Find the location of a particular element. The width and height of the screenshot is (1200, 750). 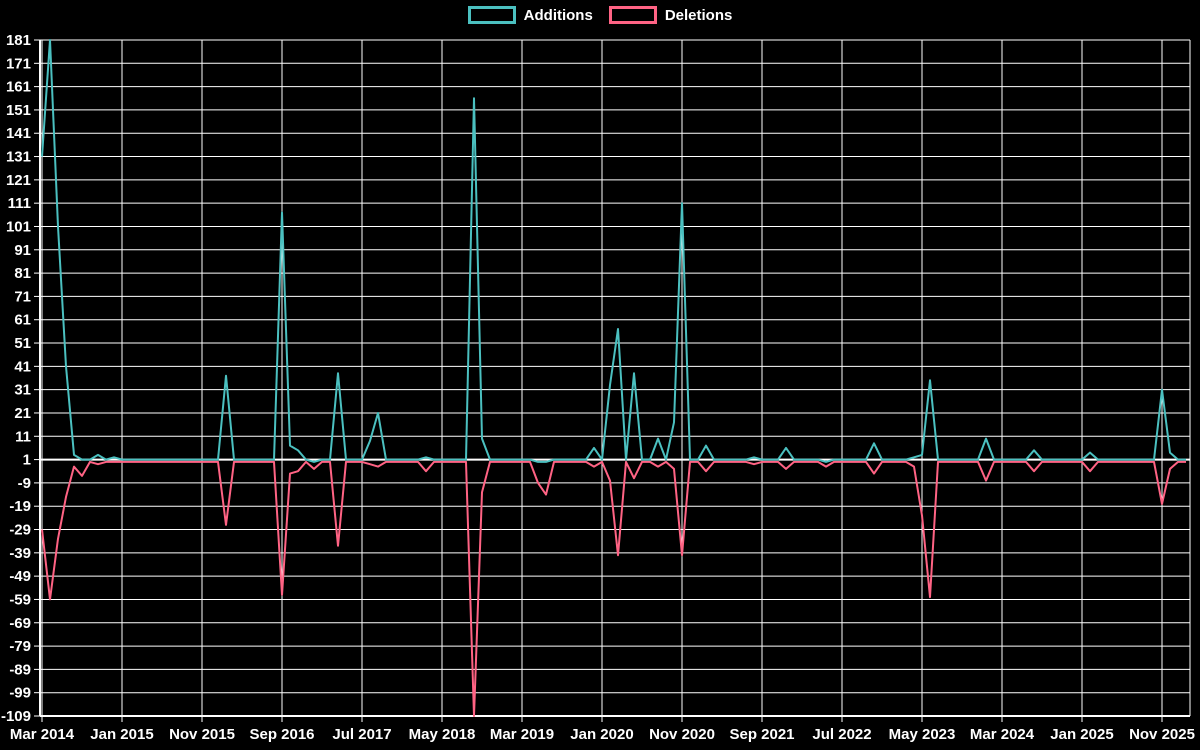

deletions-swatch-icon is located at coordinates (632, 15).